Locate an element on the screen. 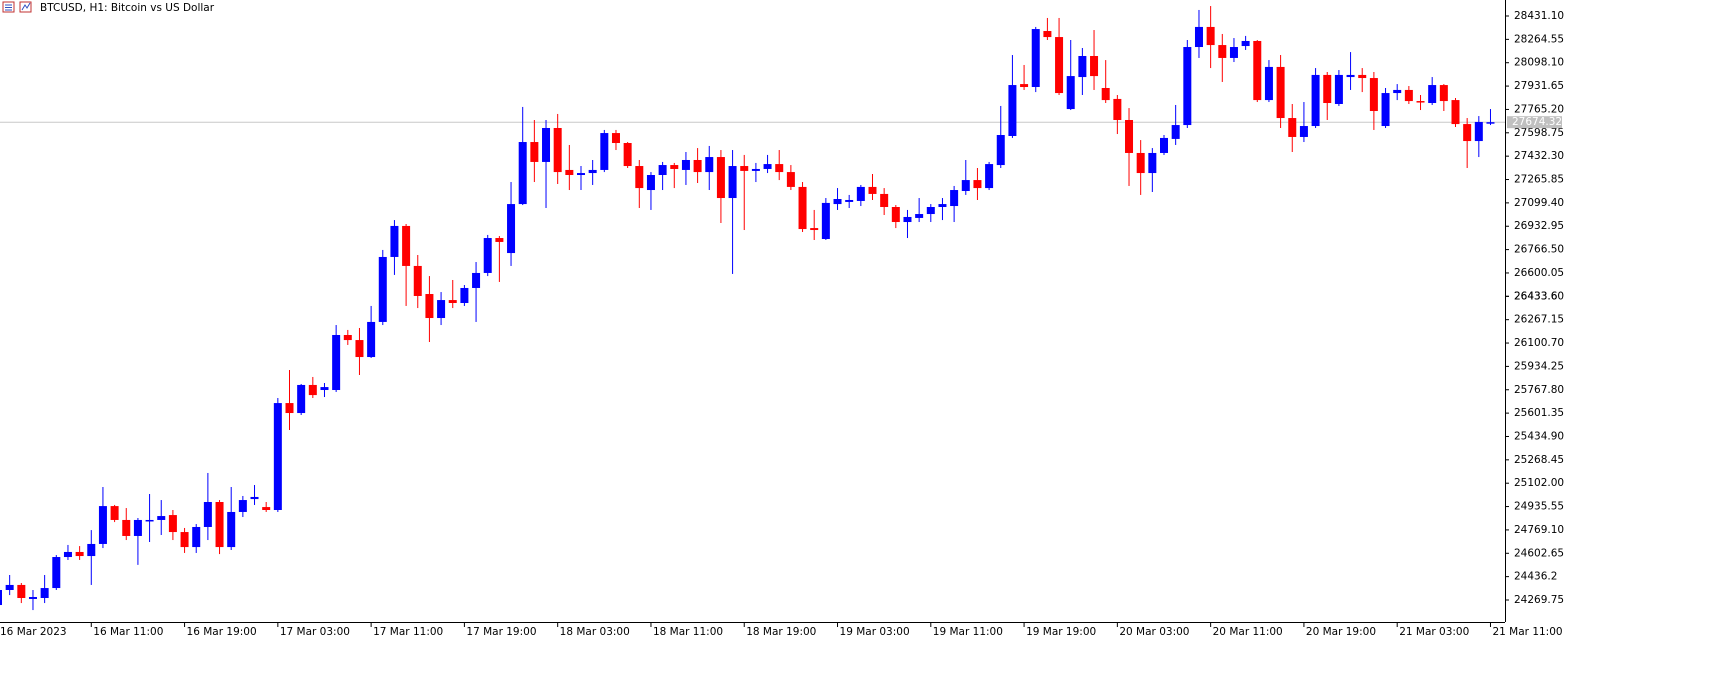 The height and width of the screenshot is (700, 1718). current-price-label: 27674.32 is located at coordinates (1537, 122).